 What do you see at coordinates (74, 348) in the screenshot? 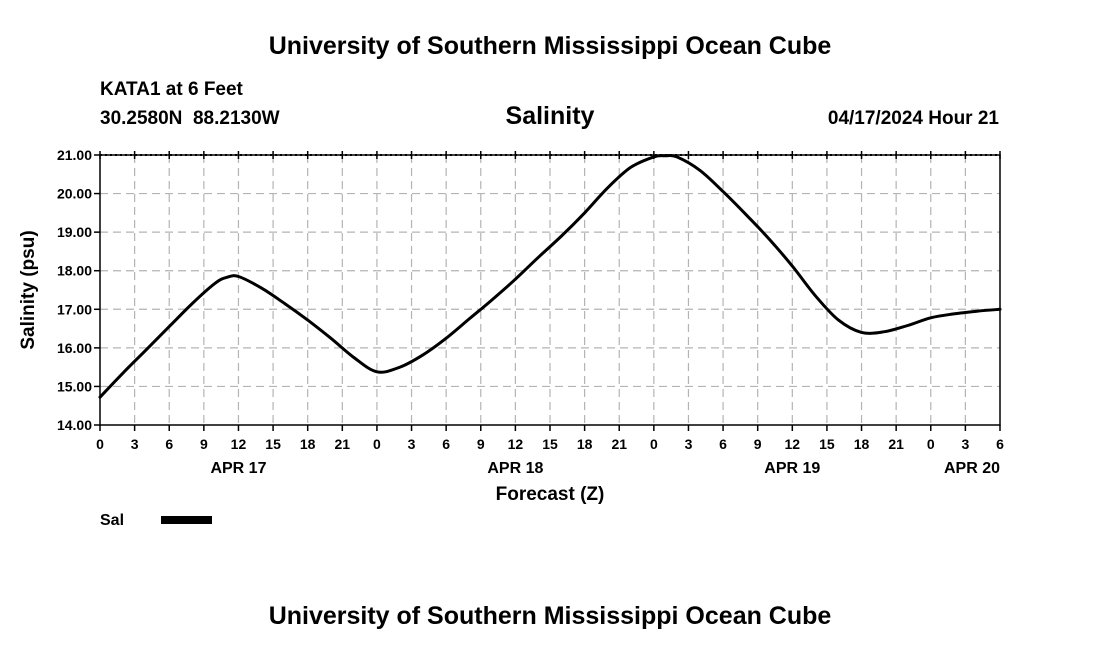
I see `y-tick-label: 16.00` at bounding box center [74, 348].